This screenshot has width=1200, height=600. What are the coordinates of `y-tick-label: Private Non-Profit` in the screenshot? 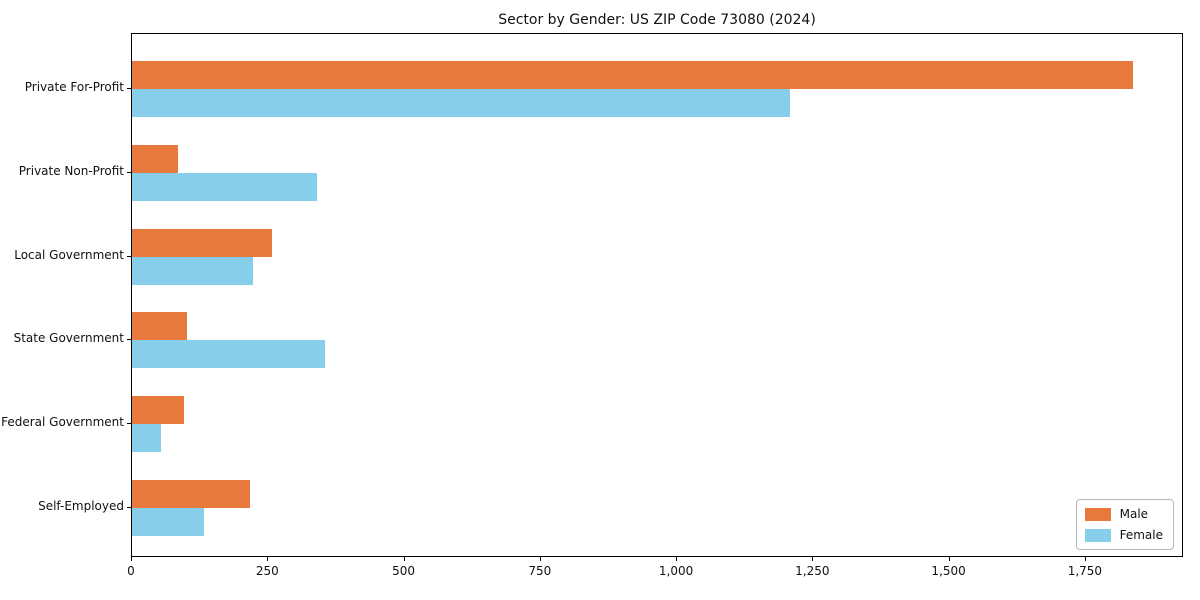 It's located at (71, 170).